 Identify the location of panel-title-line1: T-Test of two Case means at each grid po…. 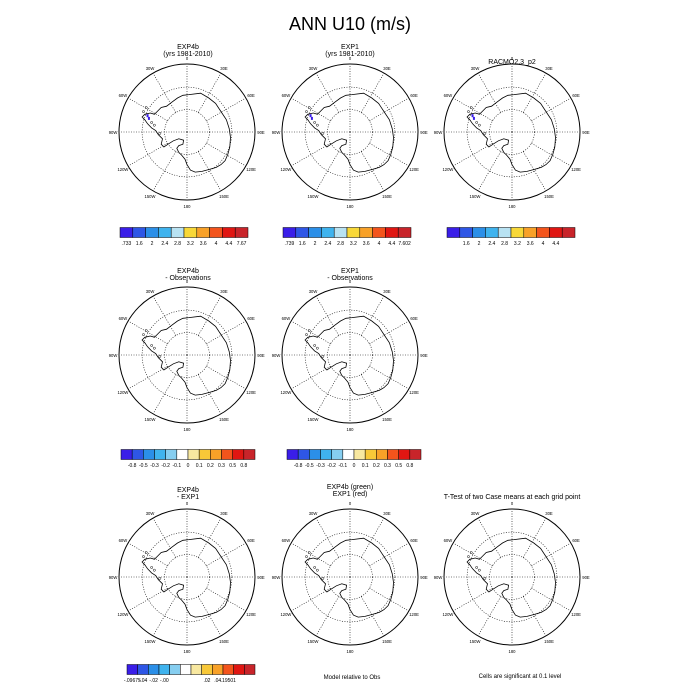
(512, 497).